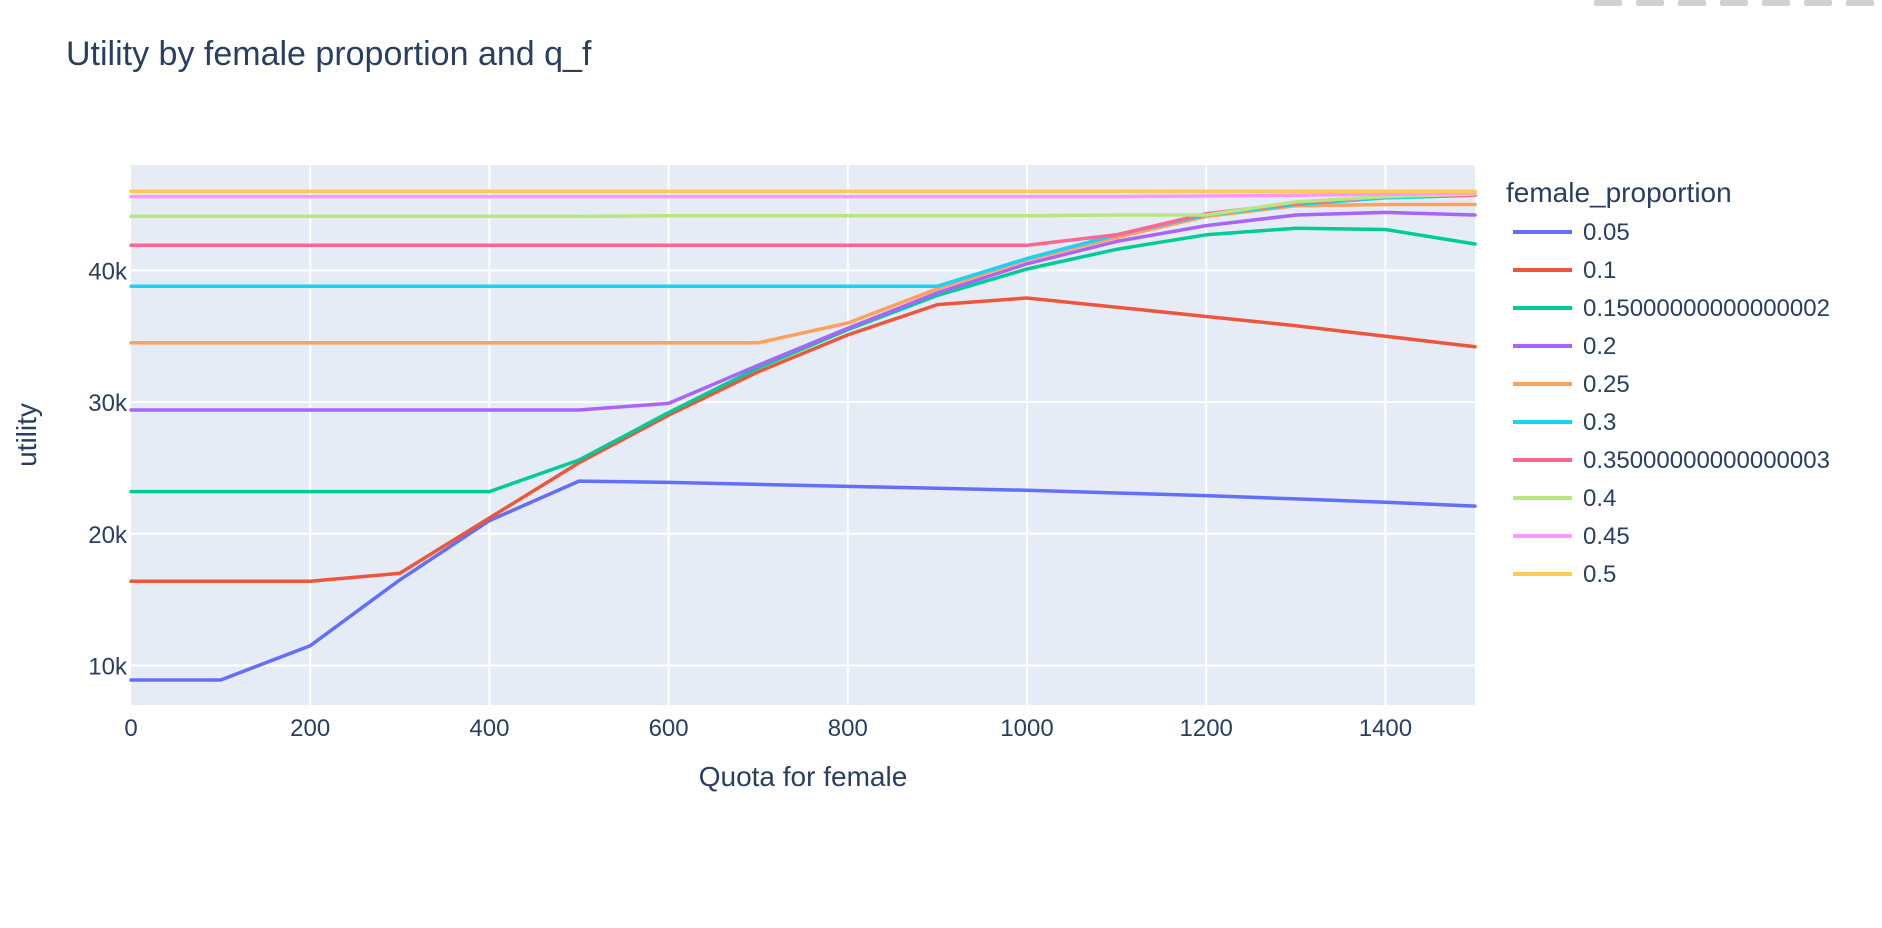  I want to click on y-tick-label: 10k, so click(108, 666).